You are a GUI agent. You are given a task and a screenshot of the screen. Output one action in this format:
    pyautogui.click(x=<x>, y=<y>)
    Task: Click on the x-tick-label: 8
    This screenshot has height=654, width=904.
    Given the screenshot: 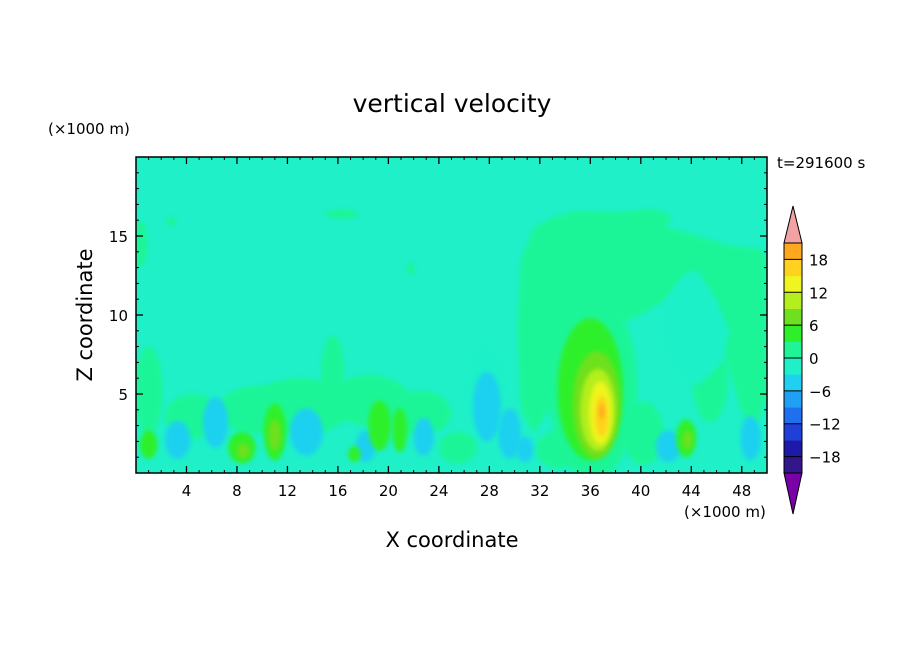 What is the action you would take?
    pyautogui.click(x=237, y=491)
    